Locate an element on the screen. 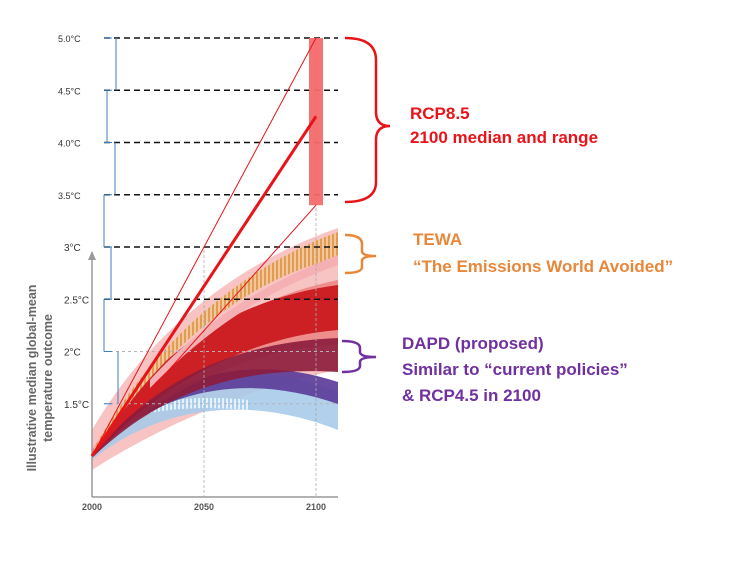  y-tick-label: 2.5°C is located at coordinates (76, 300).